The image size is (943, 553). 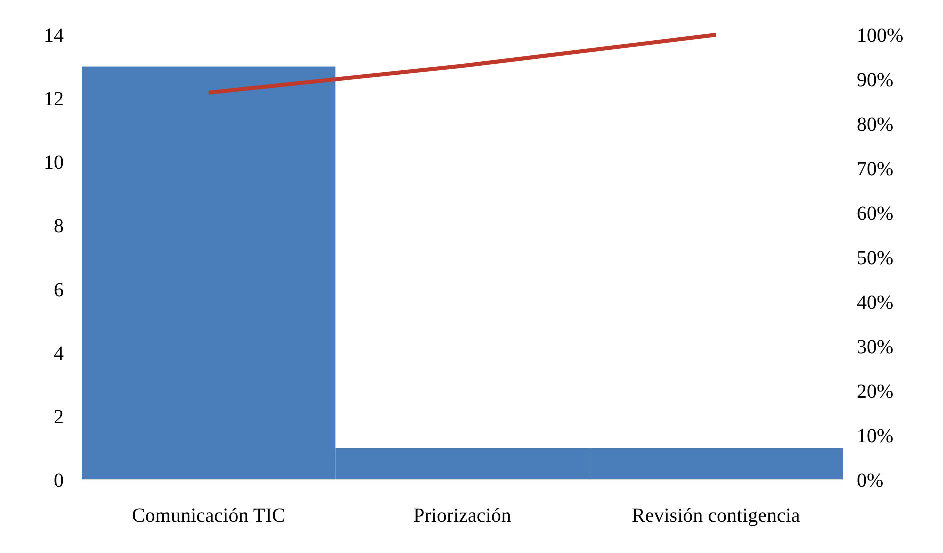 What do you see at coordinates (54, 163) in the screenshot?
I see `y-tick-label: 10` at bounding box center [54, 163].